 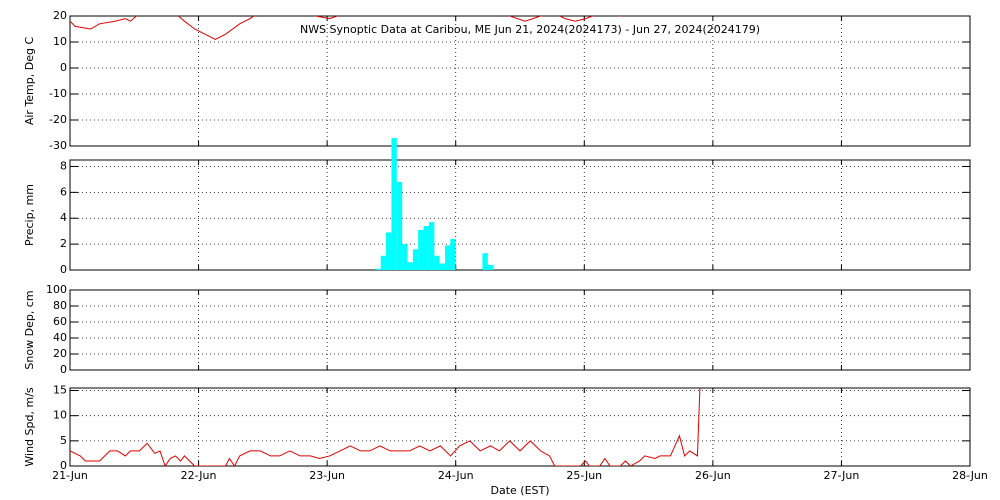 I want to click on y-axis-label: Precip, mm, so click(x=29, y=215).